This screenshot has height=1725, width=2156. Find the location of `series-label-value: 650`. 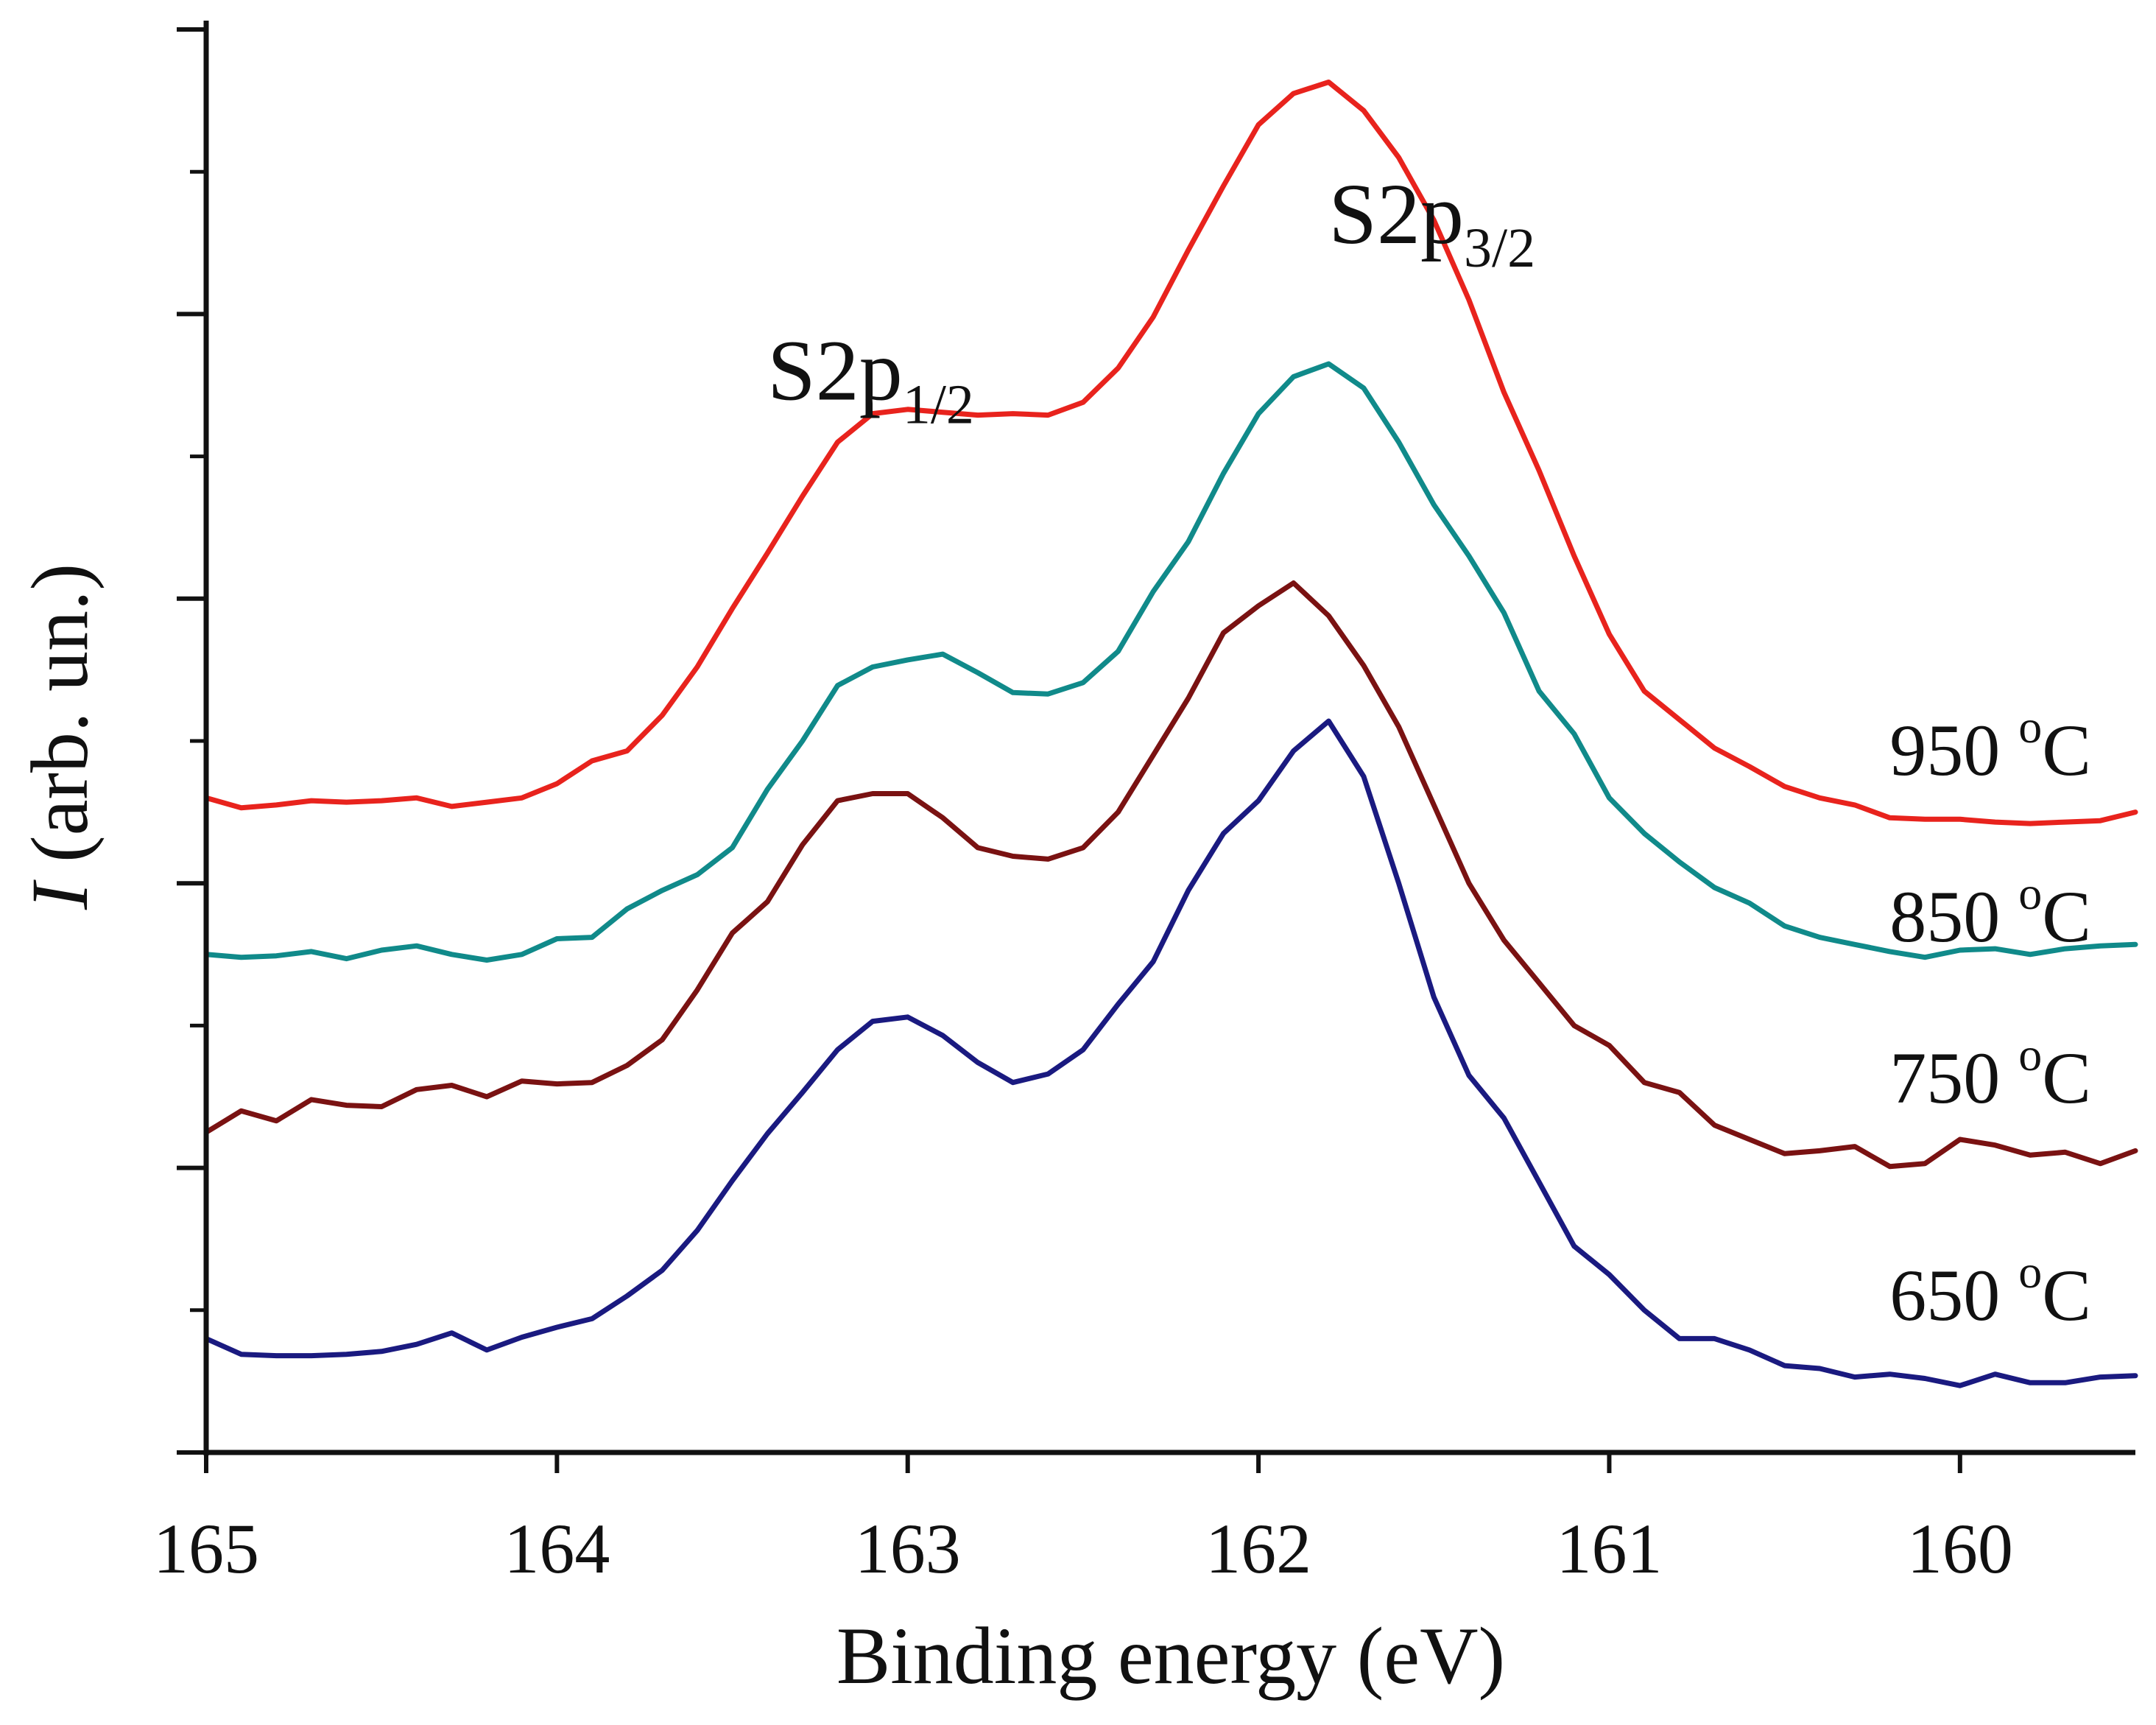

series-label-value: 650 is located at coordinates (1953, 1295).